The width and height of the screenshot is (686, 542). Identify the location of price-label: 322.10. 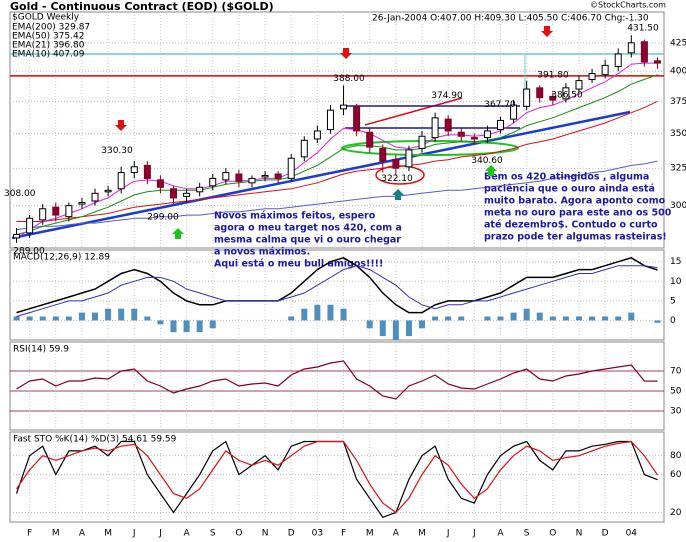
(397, 179).